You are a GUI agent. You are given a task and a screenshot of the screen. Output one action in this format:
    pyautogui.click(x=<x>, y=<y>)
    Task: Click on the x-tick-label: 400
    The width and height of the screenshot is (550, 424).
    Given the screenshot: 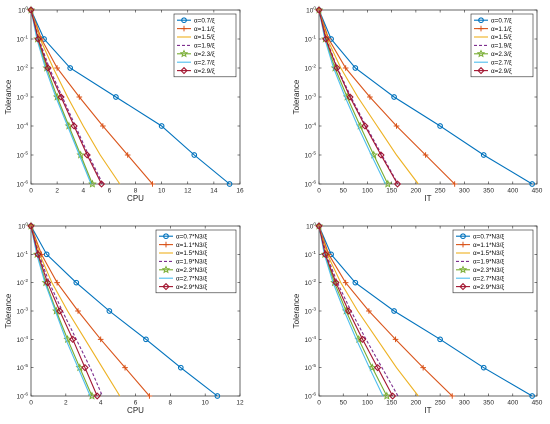 What is the action you would take?
    pyautogui.click(x=512, y=191)
    